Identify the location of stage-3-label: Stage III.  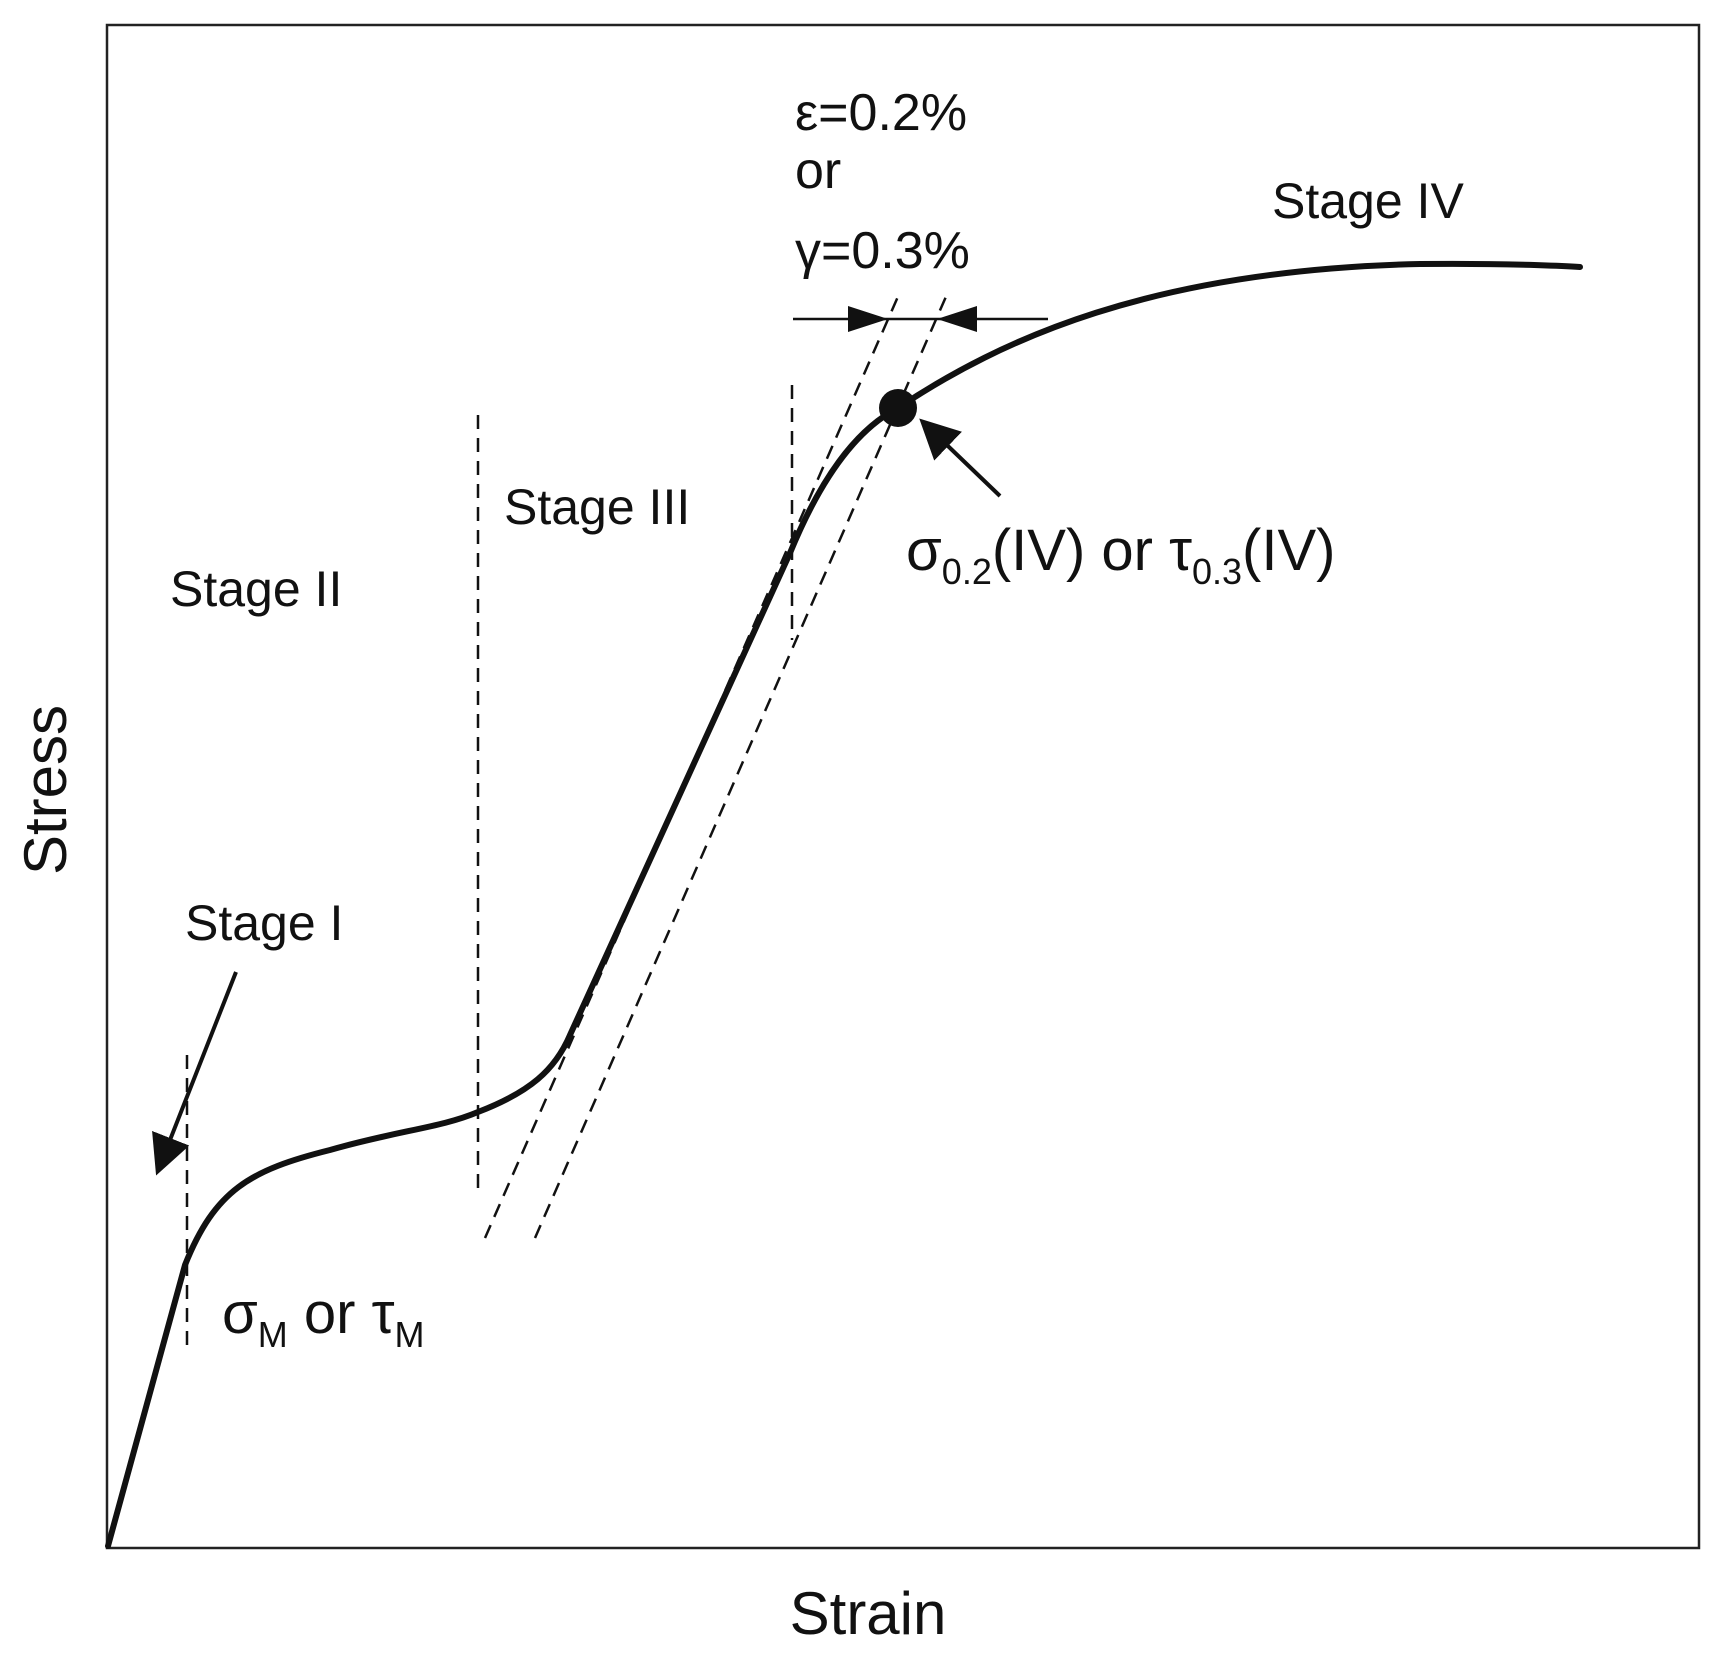
(597, 507).